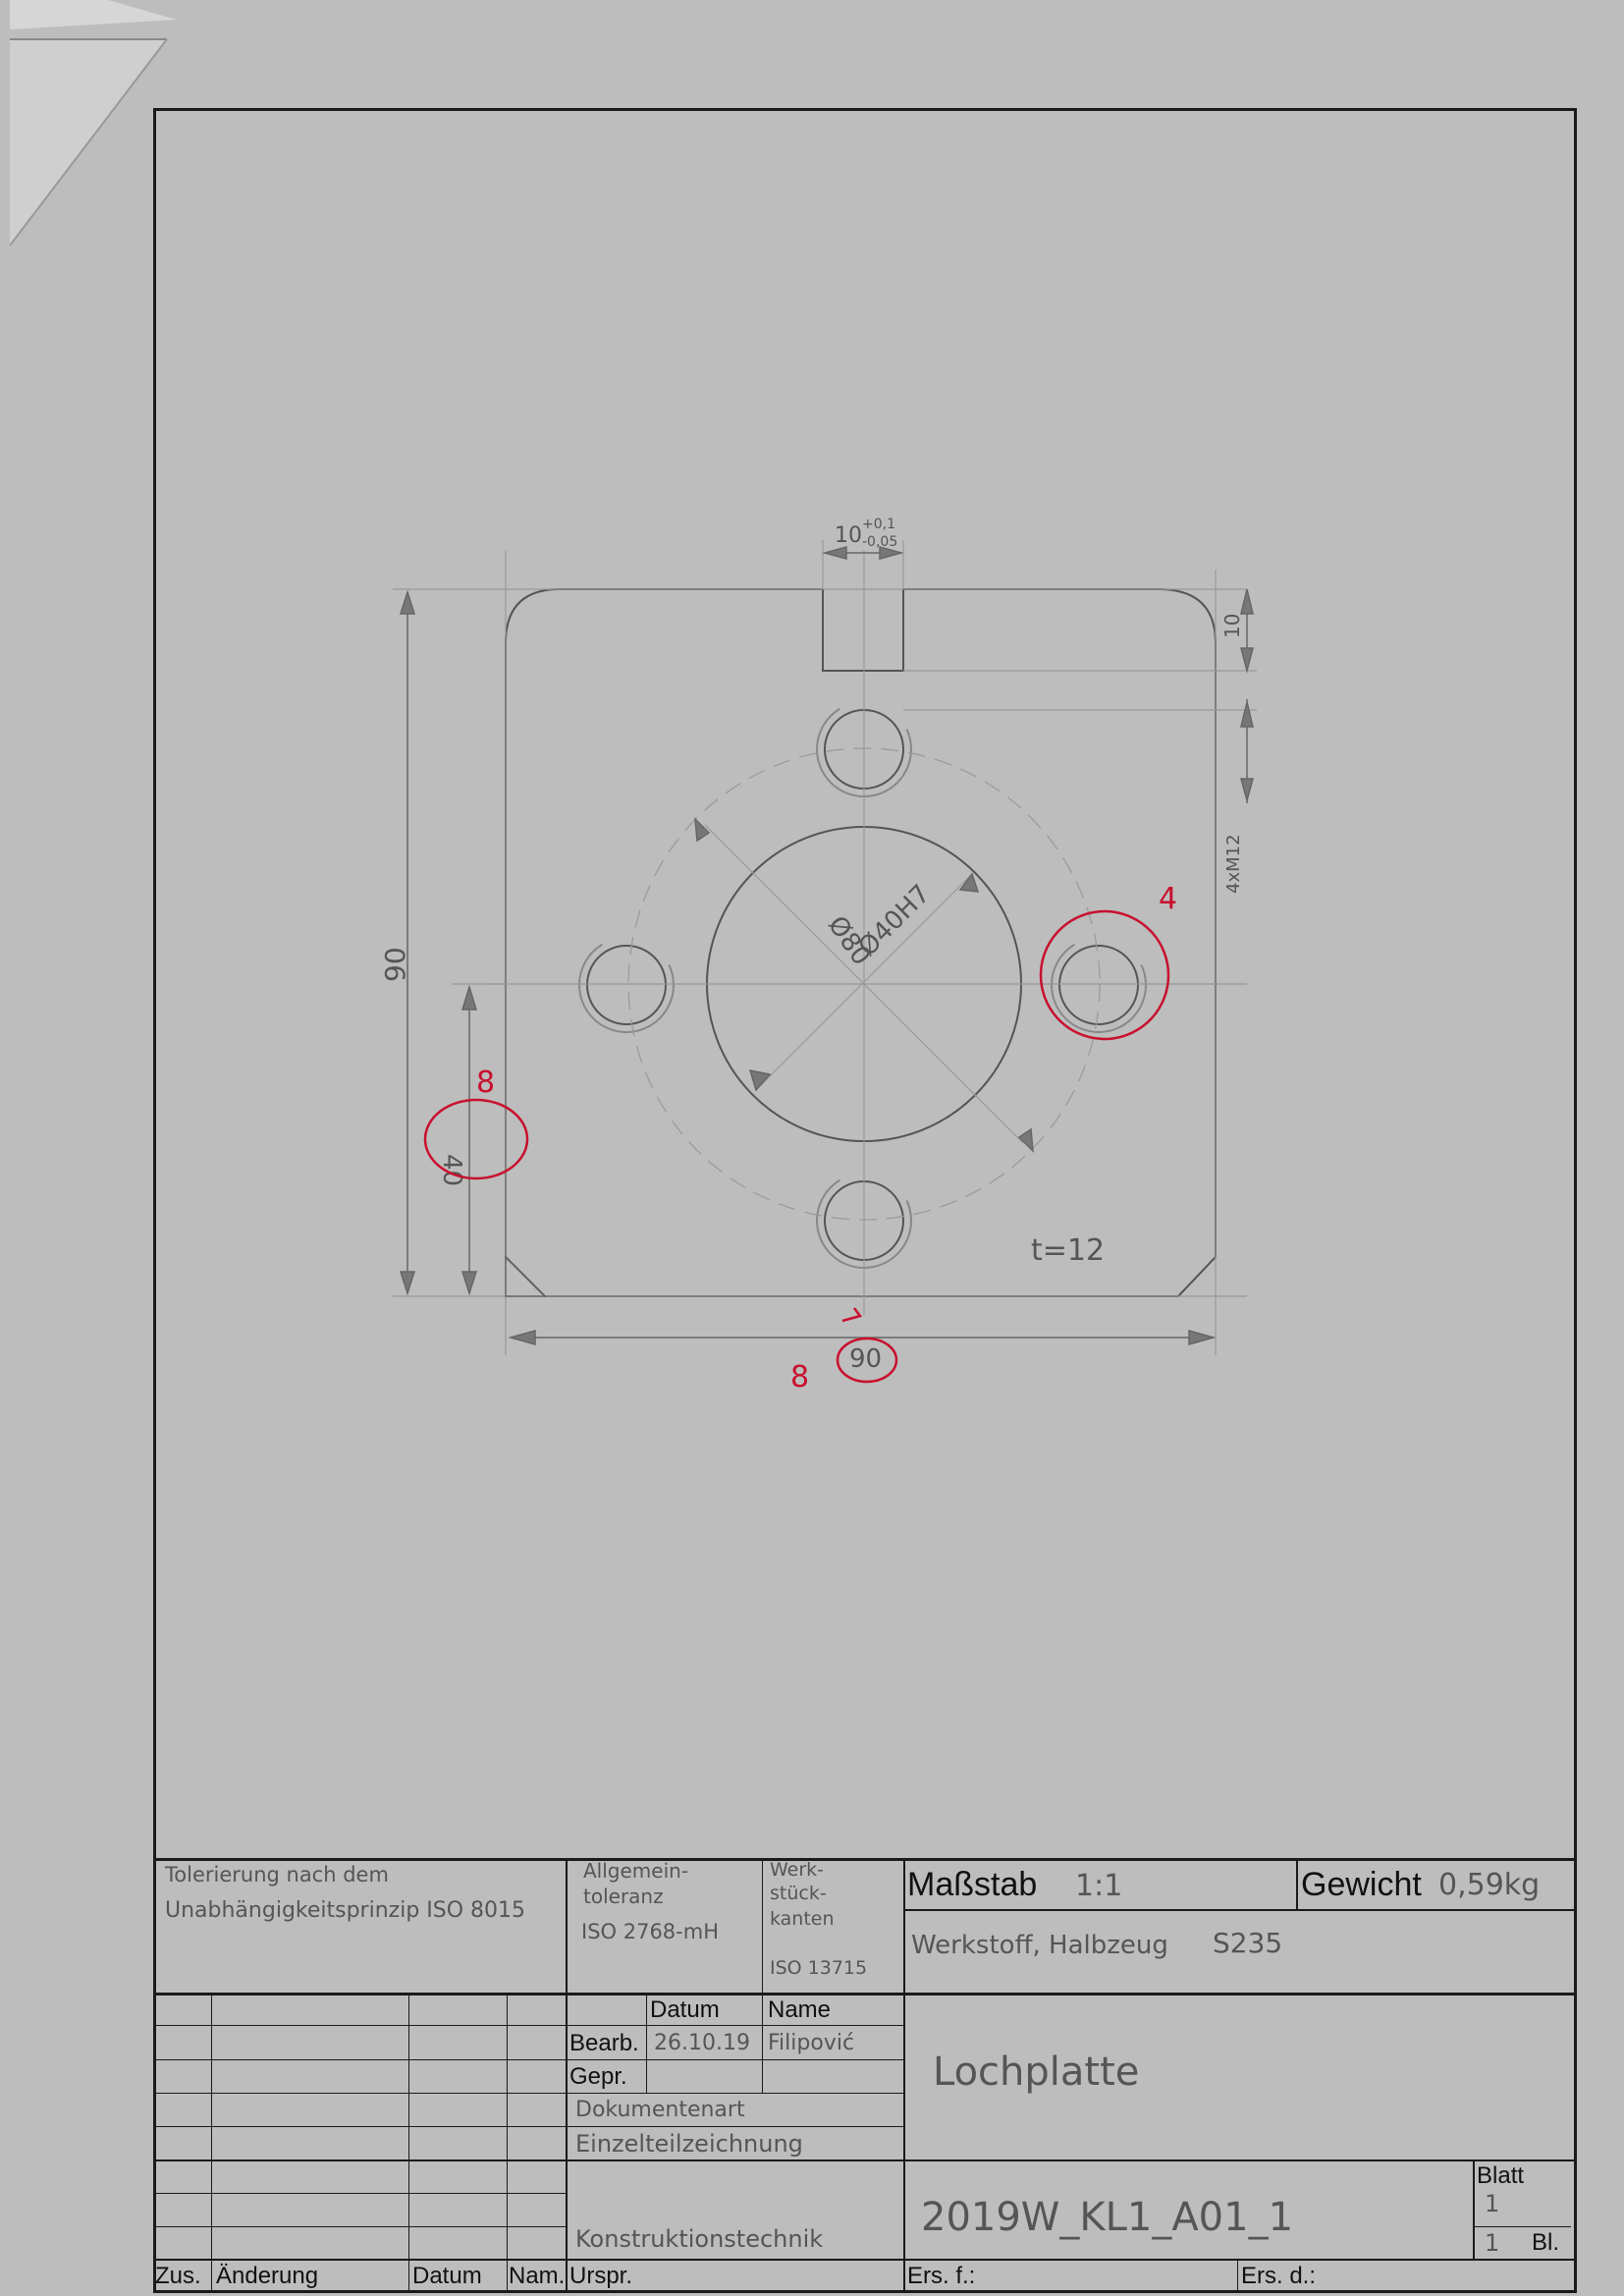  What do you see at coordinates (1492, 2203) in the screenshot?
I see `sheet-value: 1` at bounding box center [1492, 2203].